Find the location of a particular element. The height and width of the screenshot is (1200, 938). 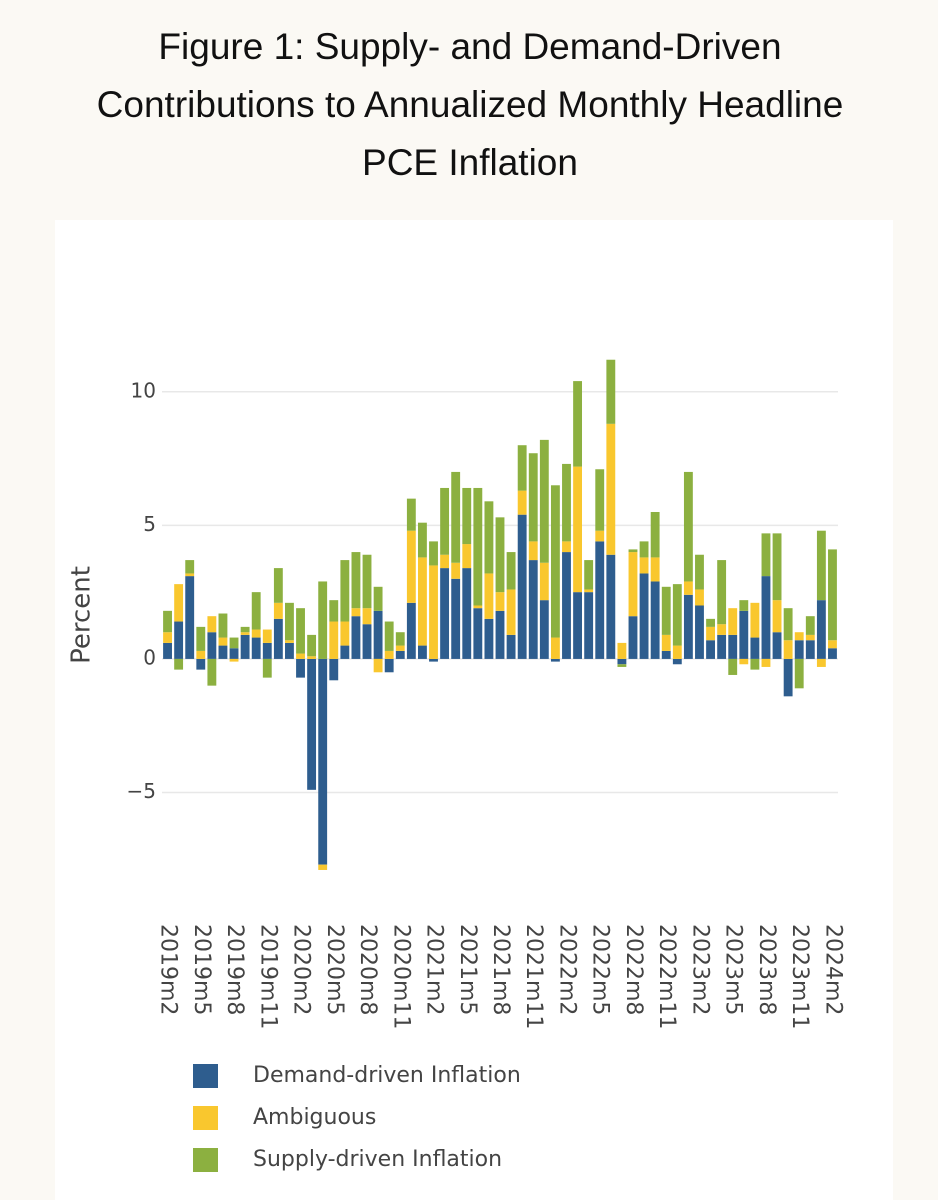

x-tick-label: 2021m5 is located at coordinates (467, 969).